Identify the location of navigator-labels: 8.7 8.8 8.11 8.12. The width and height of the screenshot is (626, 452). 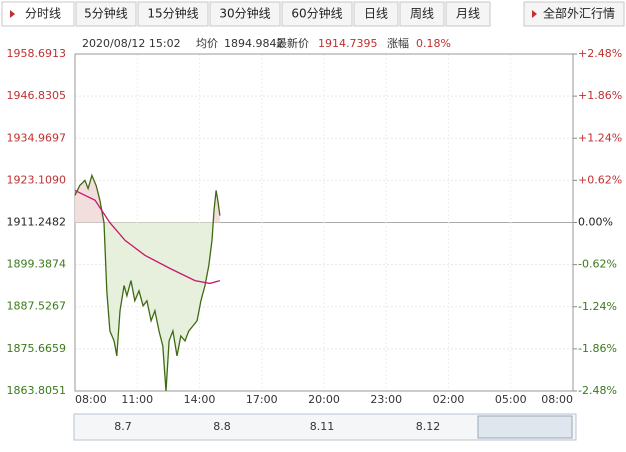
(277, 426).